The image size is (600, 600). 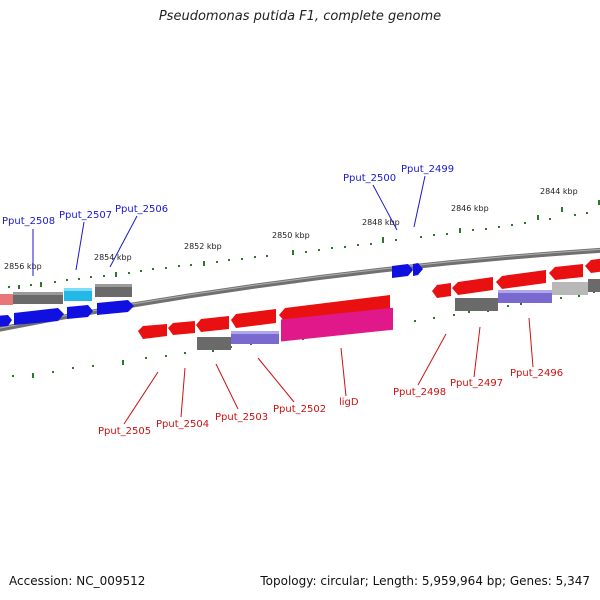 What do you see at coordinates (299, 409) in the screenshot?
I see `gene-label-pput-2502: Pput_2502` at bounding box center [299, 409].